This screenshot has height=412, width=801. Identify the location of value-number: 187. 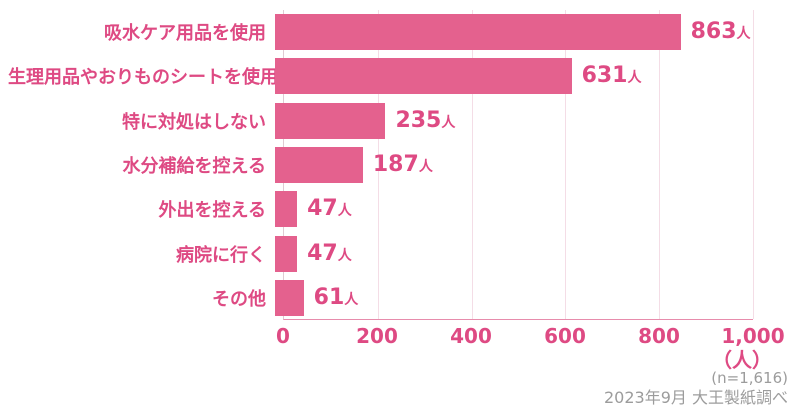
(395, 165).